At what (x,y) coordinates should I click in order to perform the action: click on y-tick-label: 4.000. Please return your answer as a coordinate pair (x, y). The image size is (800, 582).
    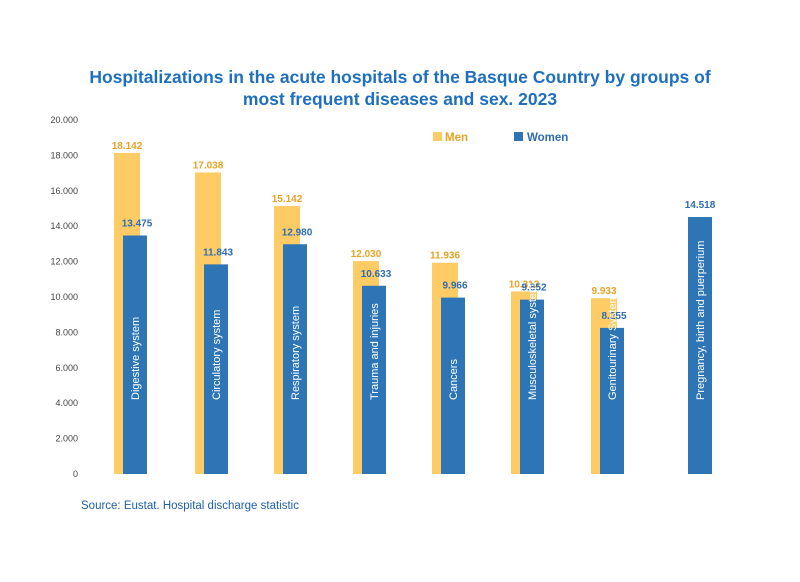
    Looking at the image, I should click on (66, 403).